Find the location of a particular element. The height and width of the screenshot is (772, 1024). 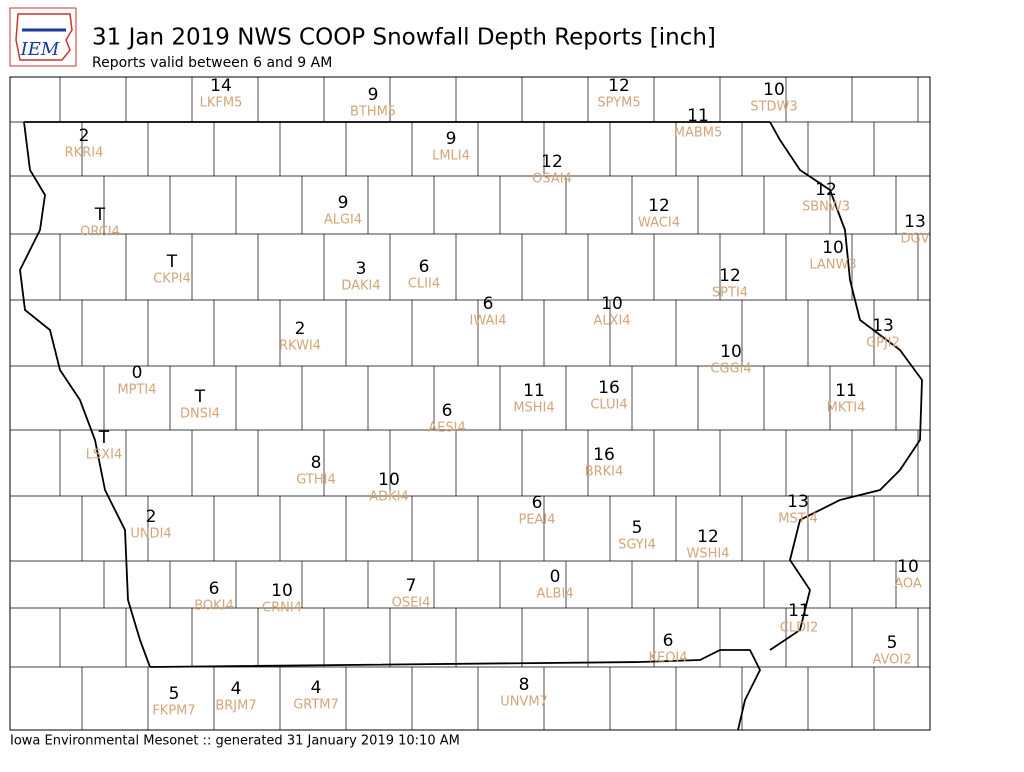

station-id: MSHI4 is located at coordinates (533, 408).